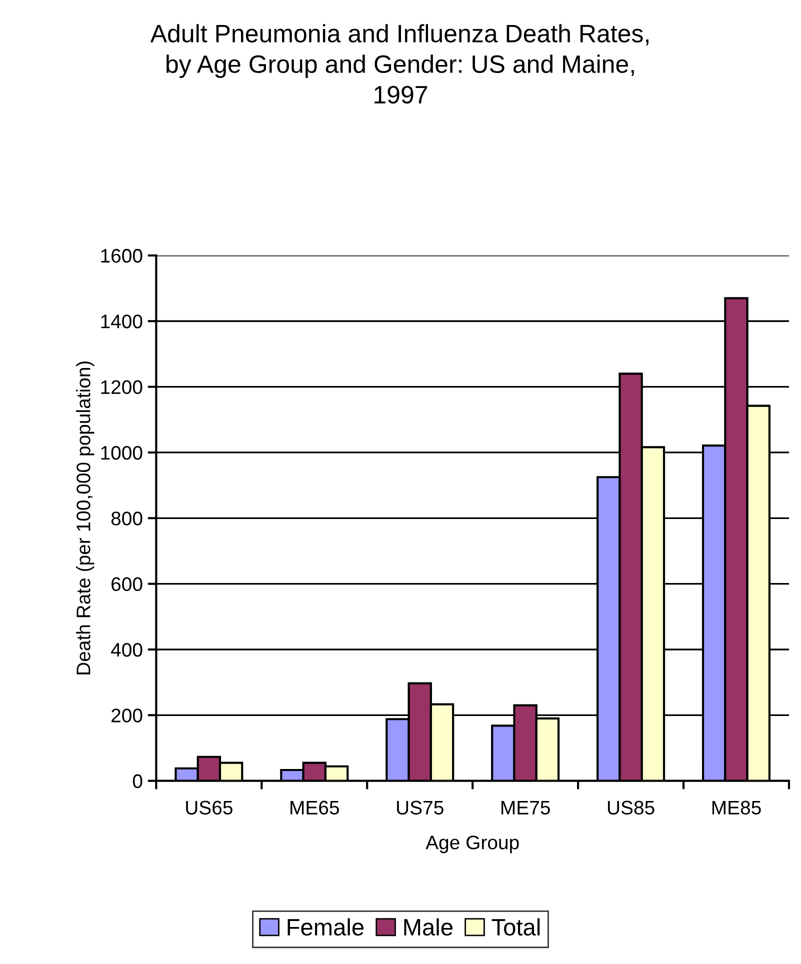 The image size is (801, 964). What do you see at coordinates (121, 255) in the screenshot?
I see `y-tick-label: 1600` at bounding box center [121, 255].